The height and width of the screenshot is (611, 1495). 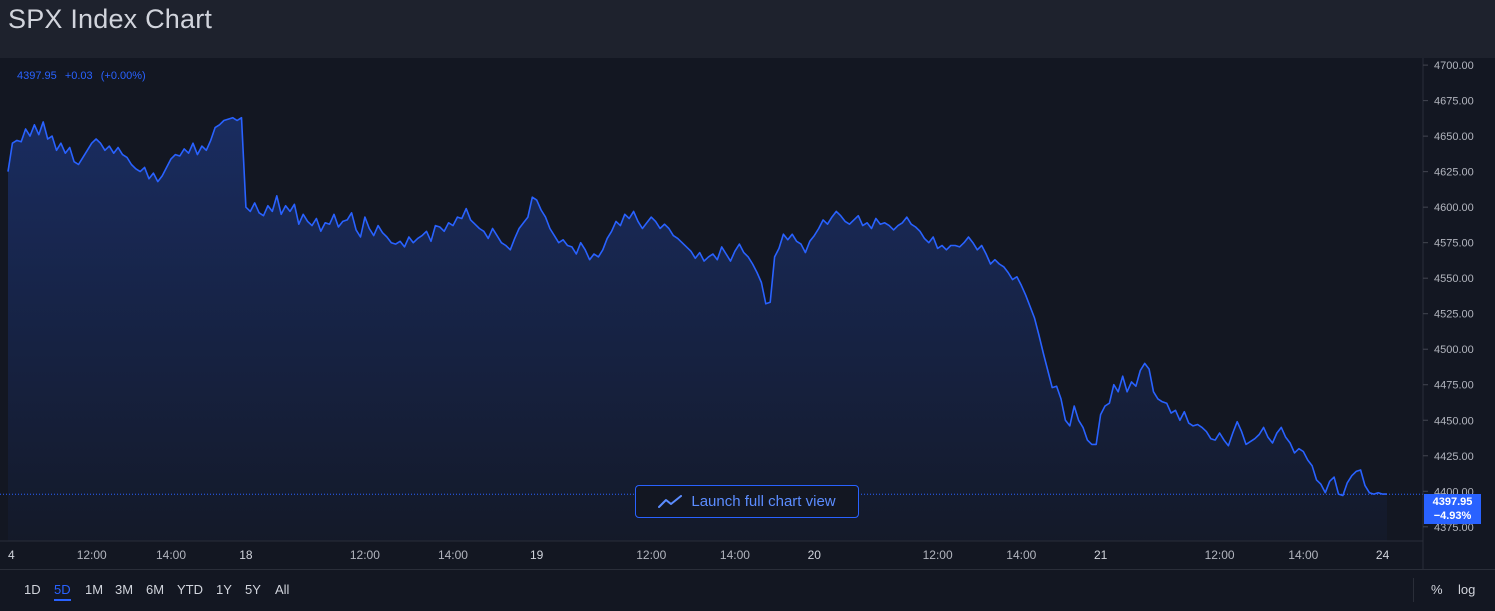 What do you see at coordinates (763, 501) in the screenshot?
I see `launch-full-chart-label: Launch full chart view` at bounding box center [763, 501].